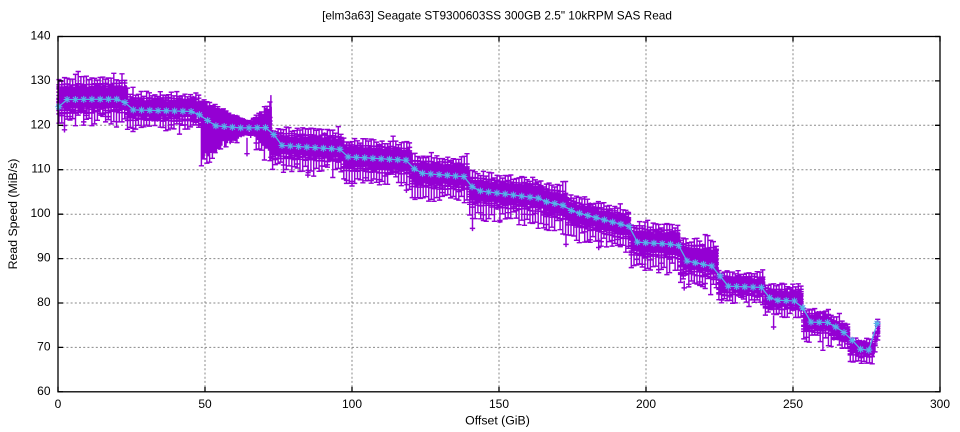  Describe the element at coordinates (205, 404) in the screenshot. I see `svg-text: 50` at that location.